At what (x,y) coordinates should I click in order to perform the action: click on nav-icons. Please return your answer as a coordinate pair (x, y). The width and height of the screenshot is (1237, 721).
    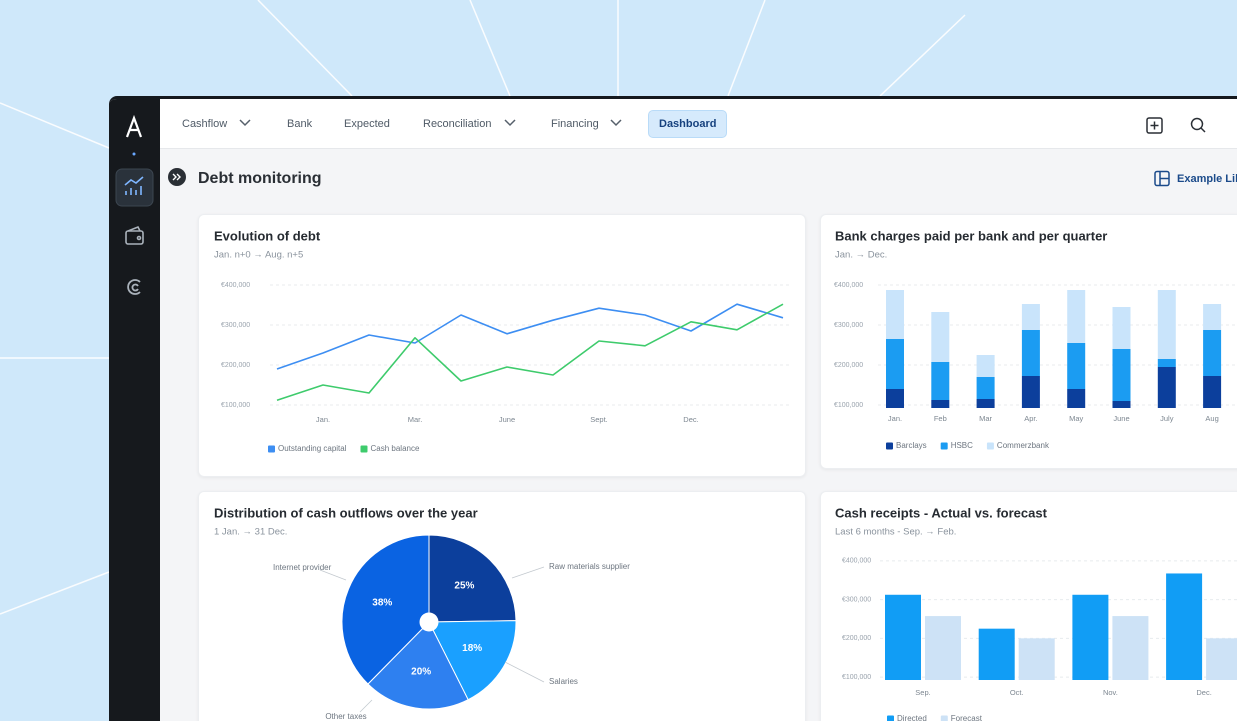
    Looking at the image, I should click on (722, 125).